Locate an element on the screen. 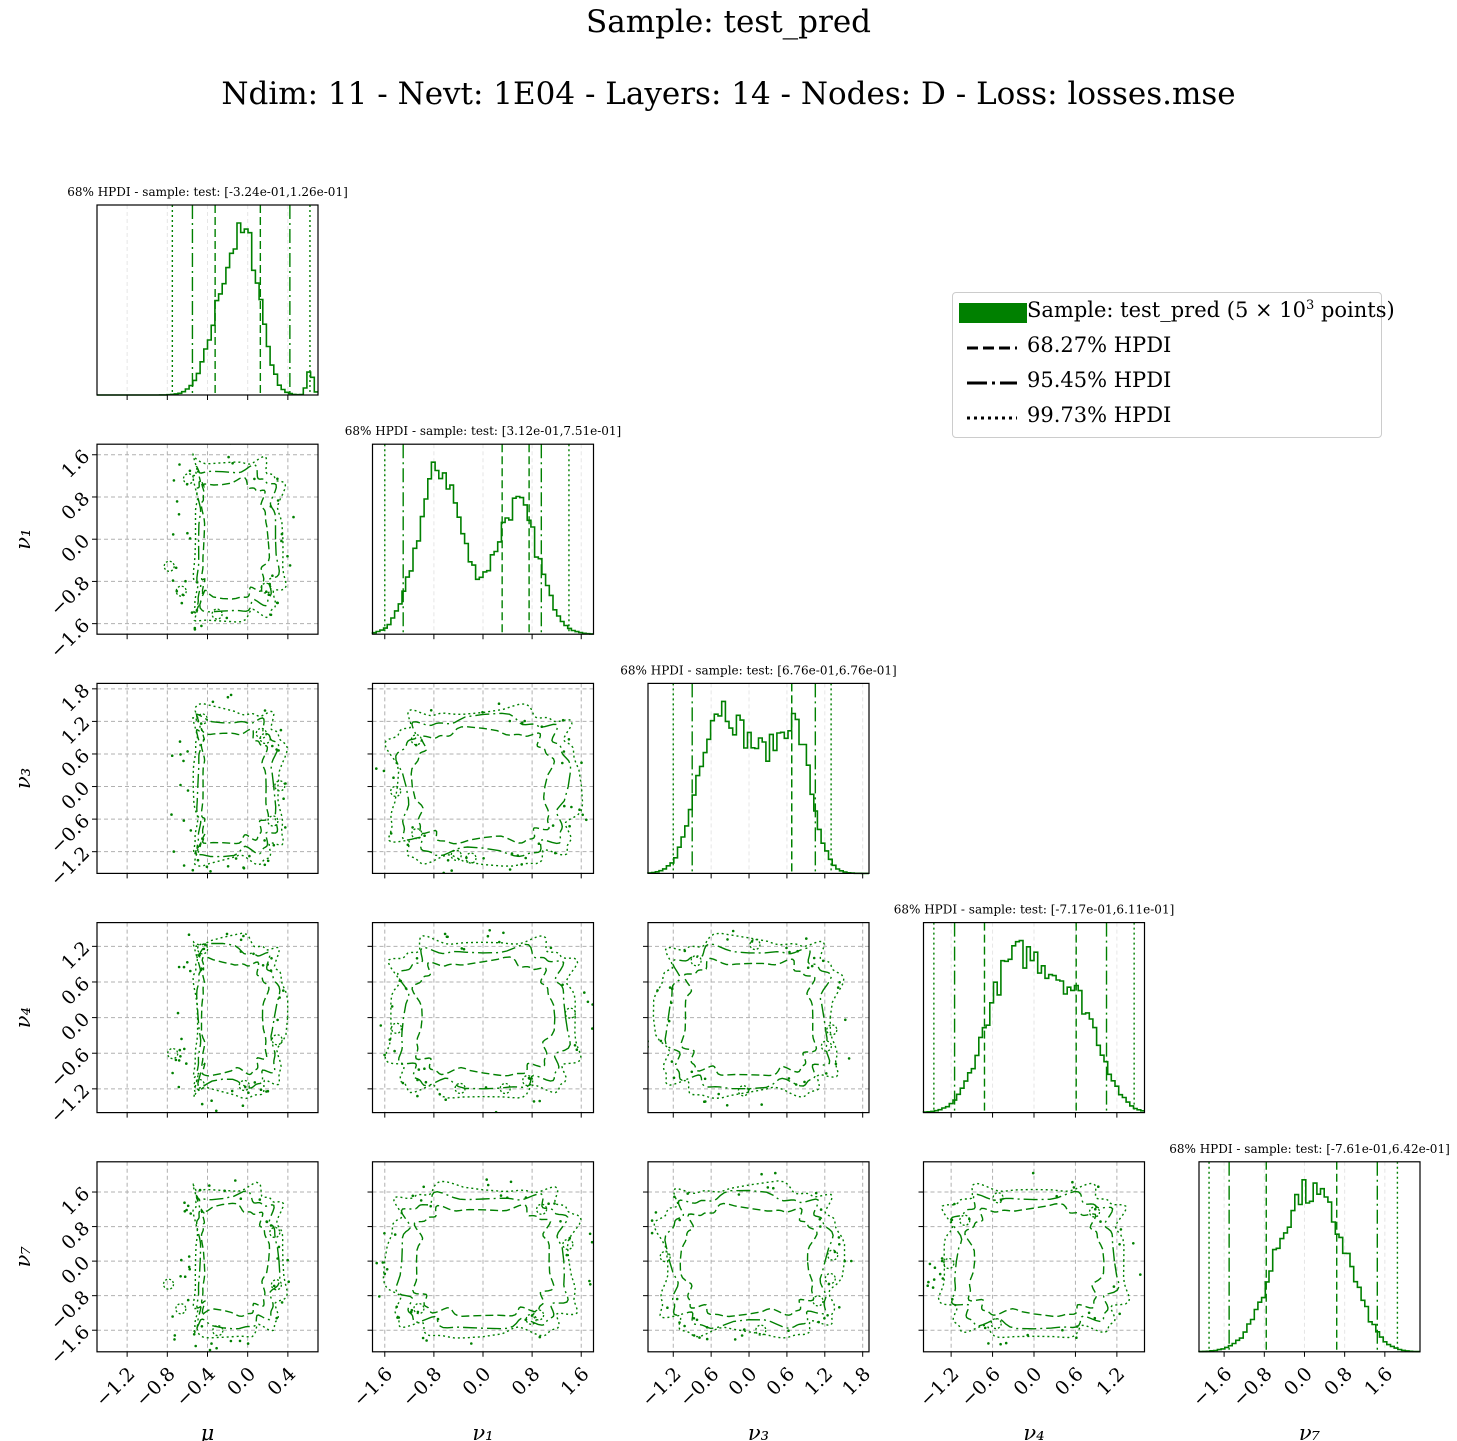  y-tick-label: −0.8 is located at coordinates (70, 1310).